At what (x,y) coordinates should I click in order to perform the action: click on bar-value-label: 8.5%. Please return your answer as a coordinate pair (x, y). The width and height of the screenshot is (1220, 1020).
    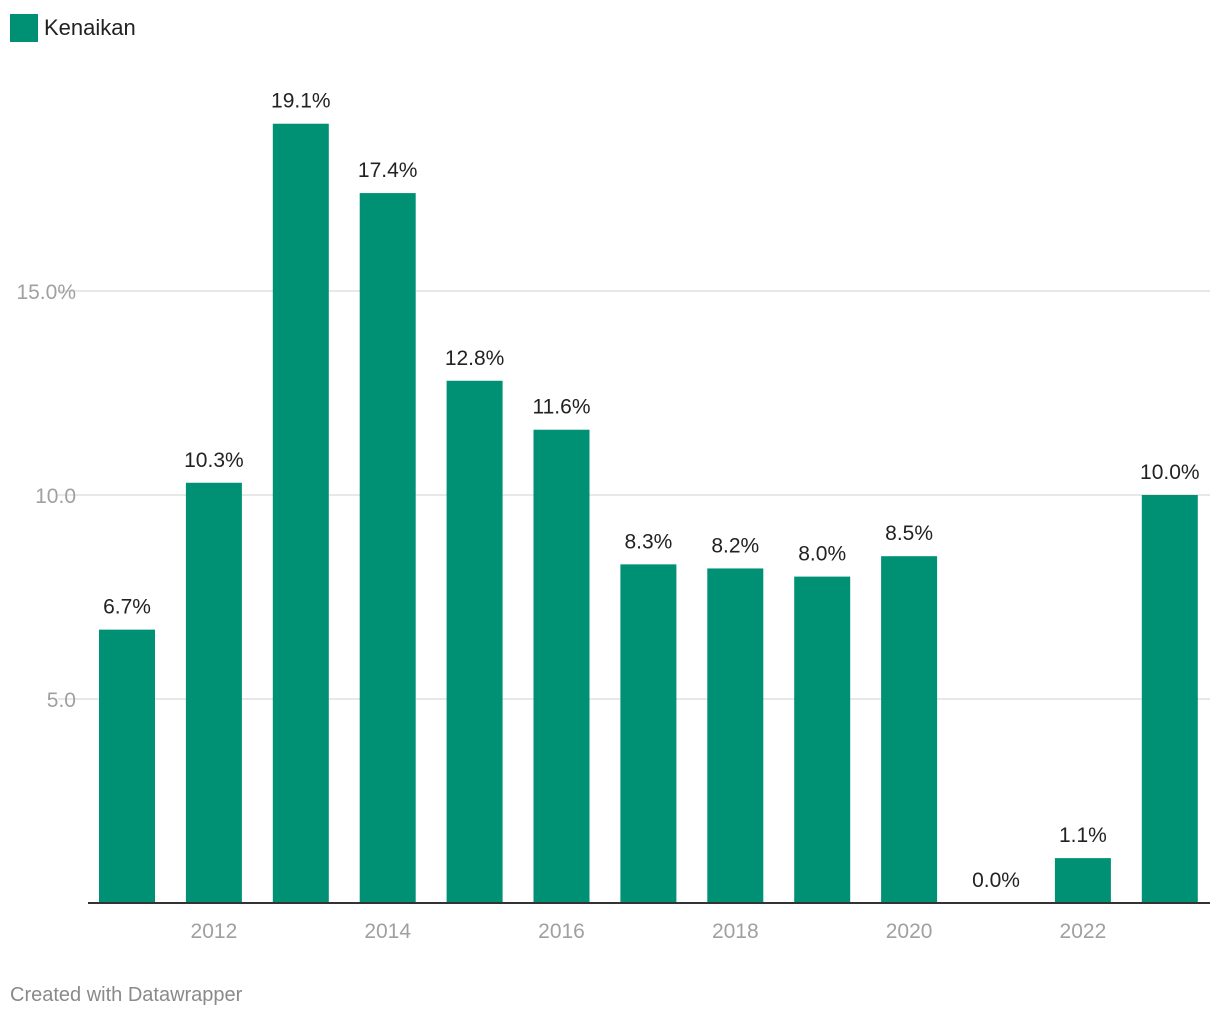
    Looking at the image, I should click on (909, 533).